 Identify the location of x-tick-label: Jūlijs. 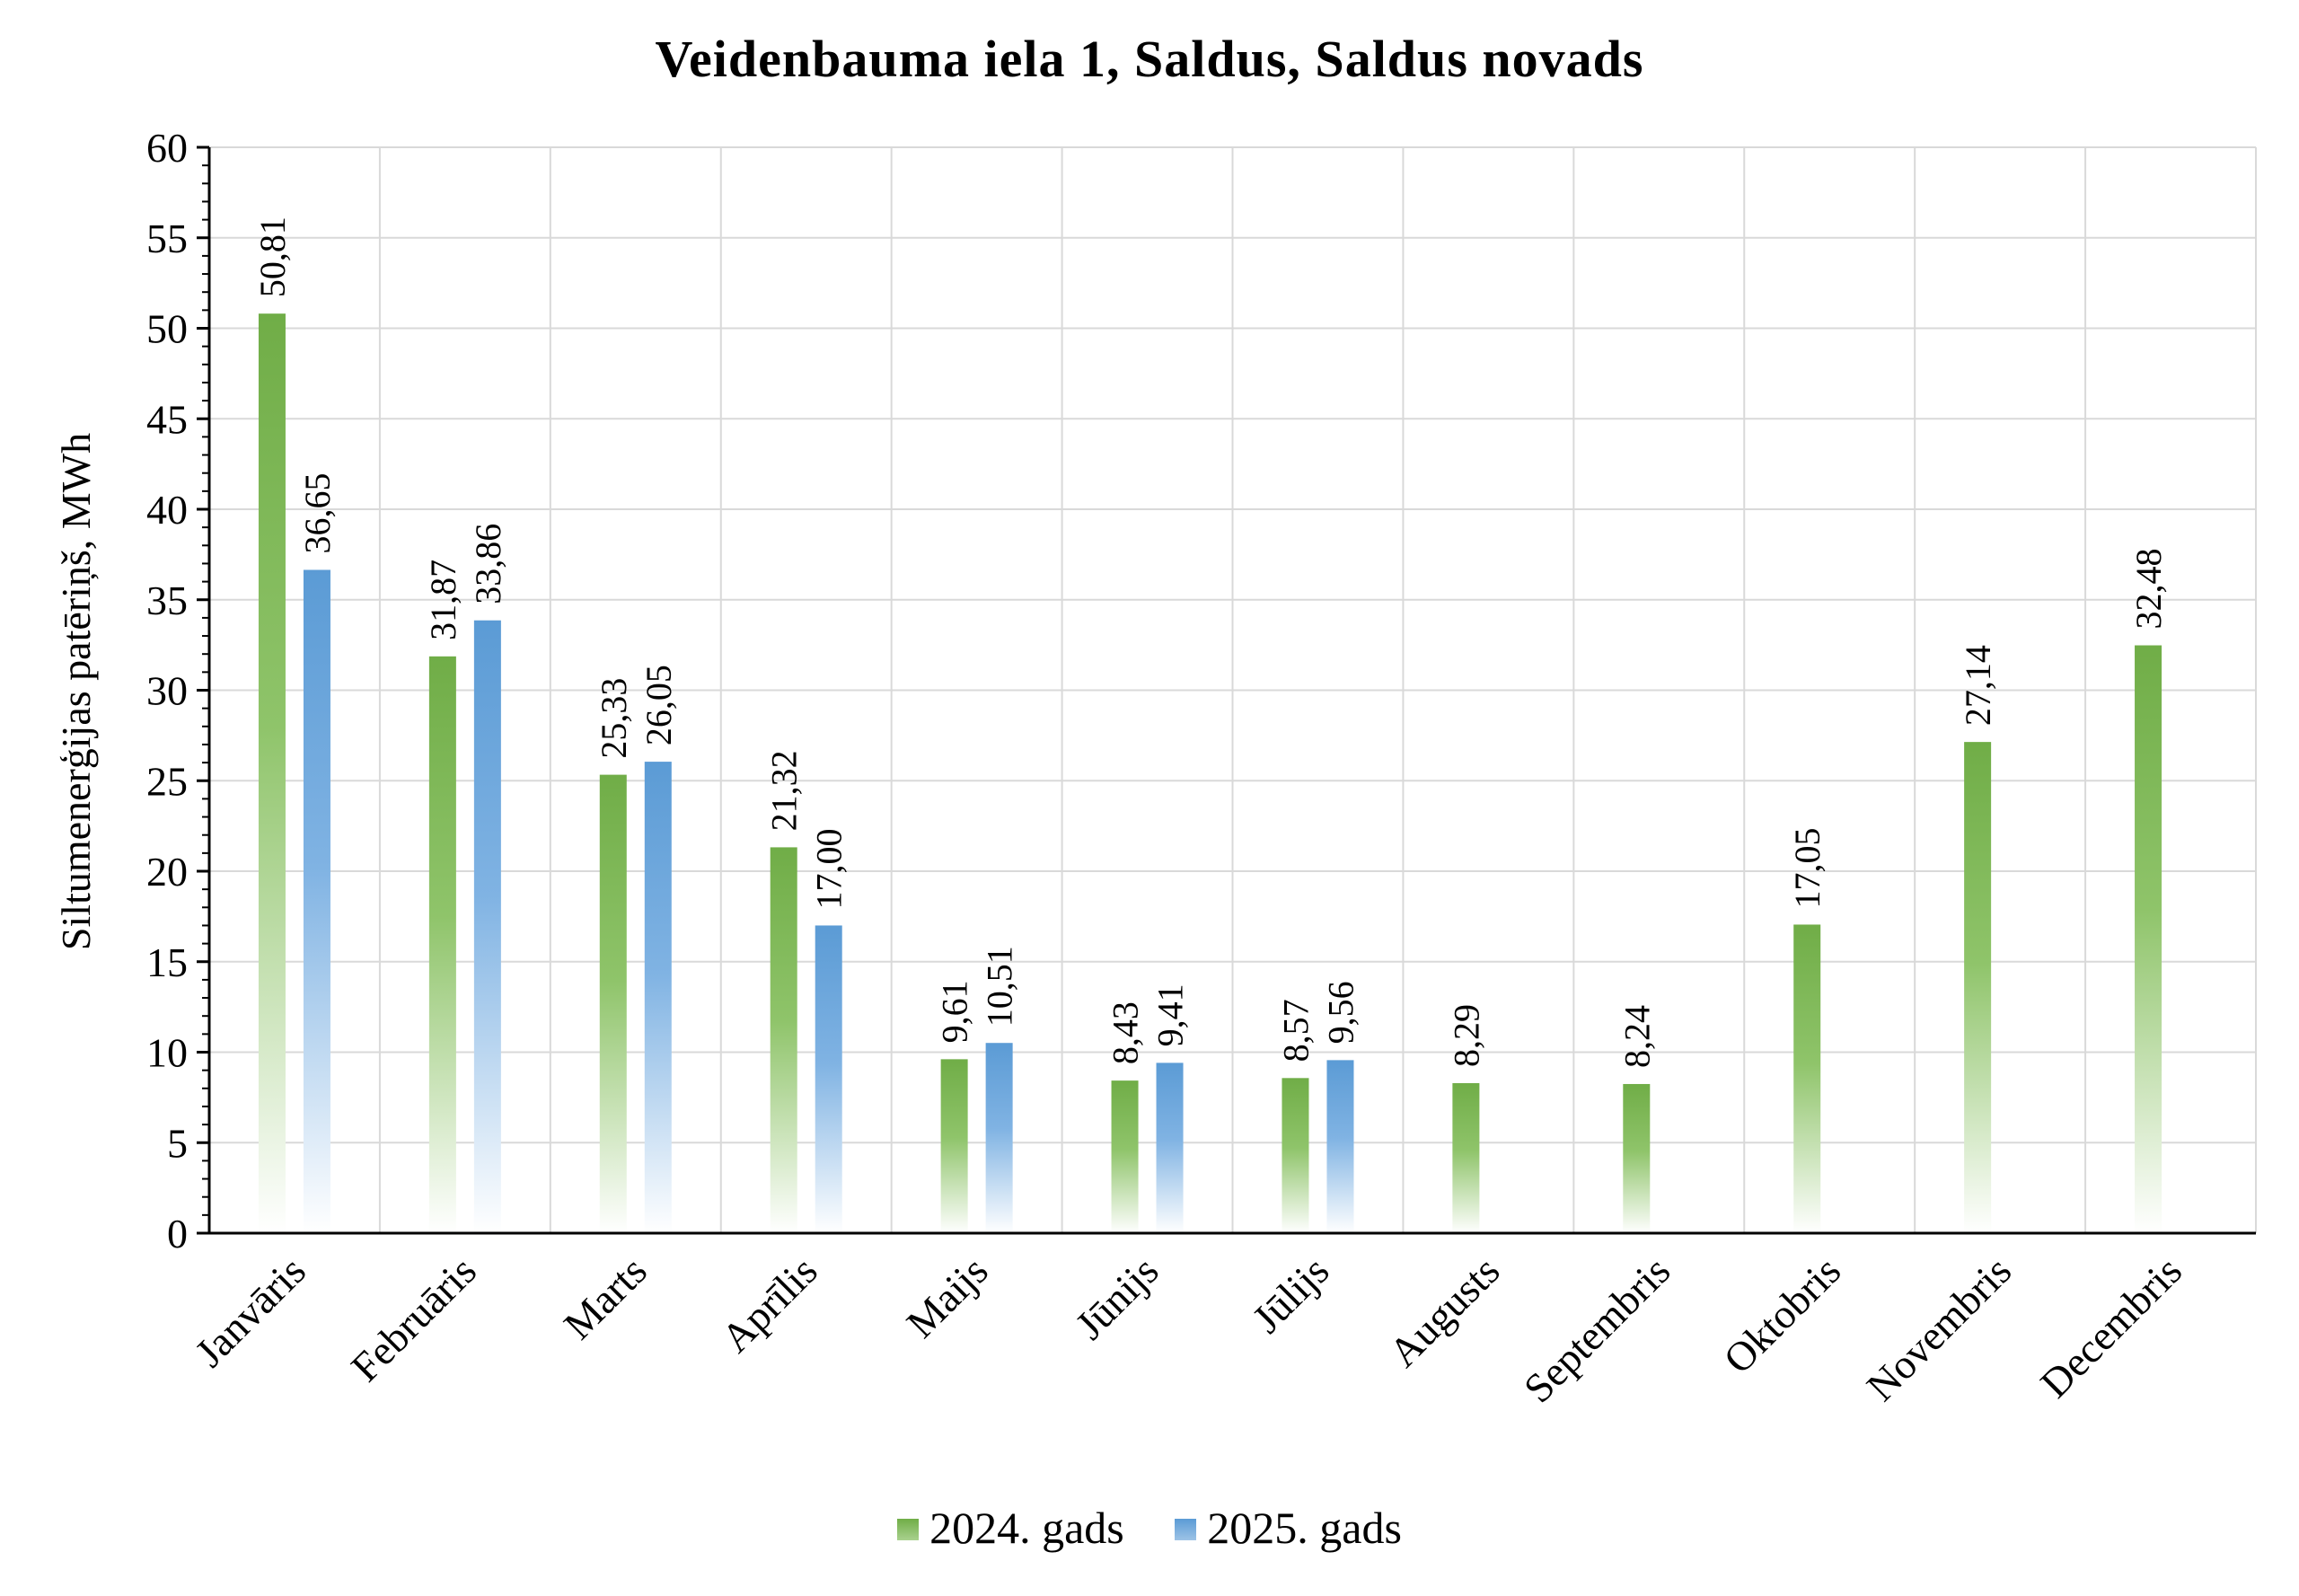
(1291, 1295).